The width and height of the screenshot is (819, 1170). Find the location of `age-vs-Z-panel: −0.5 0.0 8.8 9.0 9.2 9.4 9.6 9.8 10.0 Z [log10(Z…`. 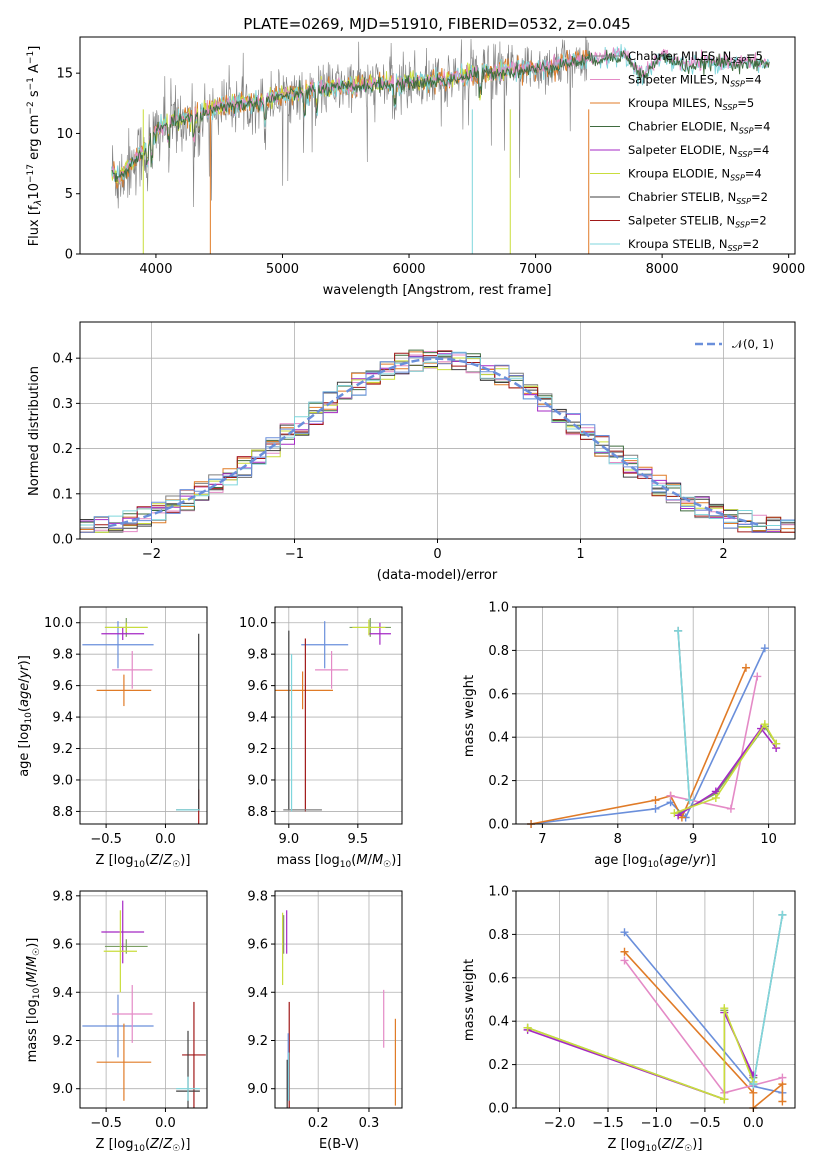

age-vs-Z-panel: −0.5 0.0 8.8 9.0 9.2 9.4 9.6 9.8 10.0 Z [log10(Z… is located at coordinates (112, 738).